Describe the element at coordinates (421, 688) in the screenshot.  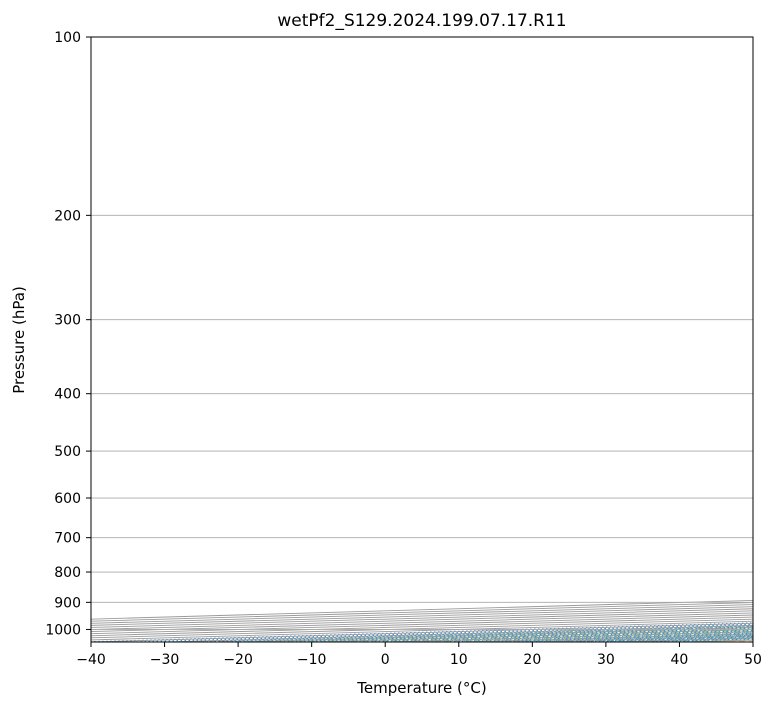
I see `x-axis-label: Temperature (°C)` at that location.